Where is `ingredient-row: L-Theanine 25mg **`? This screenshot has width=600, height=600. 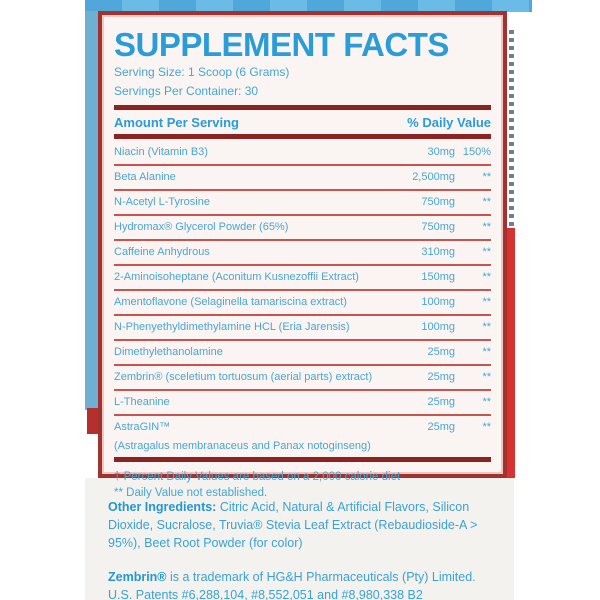 ingredient-row: L-Theanine 25mg ** is located at coordinates (302, 403).